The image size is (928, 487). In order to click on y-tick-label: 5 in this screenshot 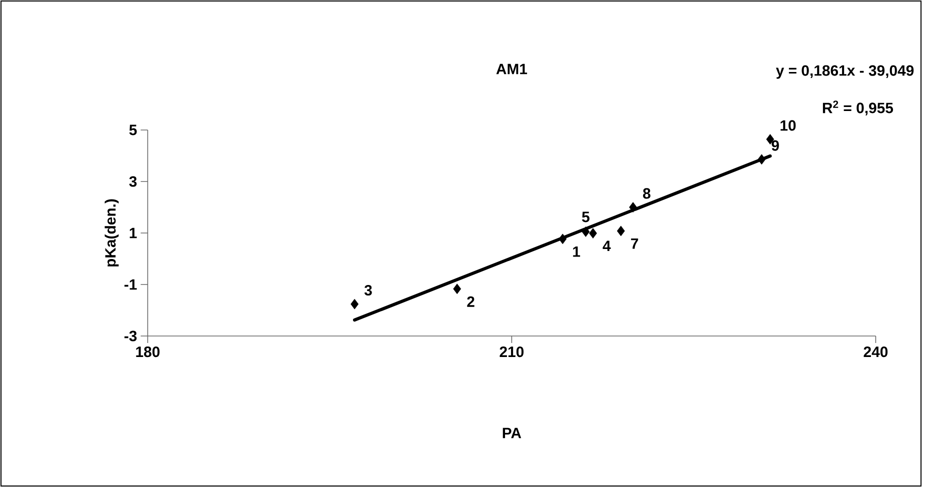, I will do `click(133, 130)`.